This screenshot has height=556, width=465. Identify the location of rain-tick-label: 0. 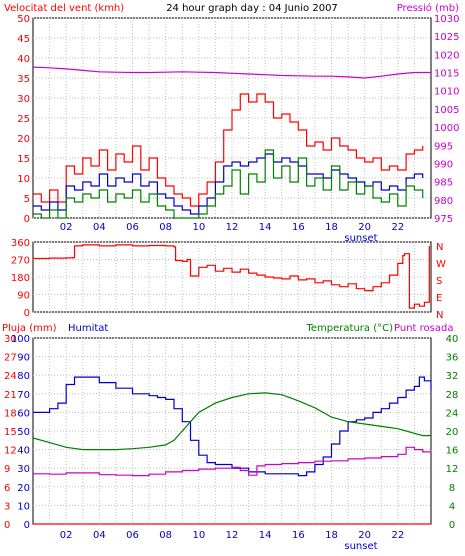
(7, 525).